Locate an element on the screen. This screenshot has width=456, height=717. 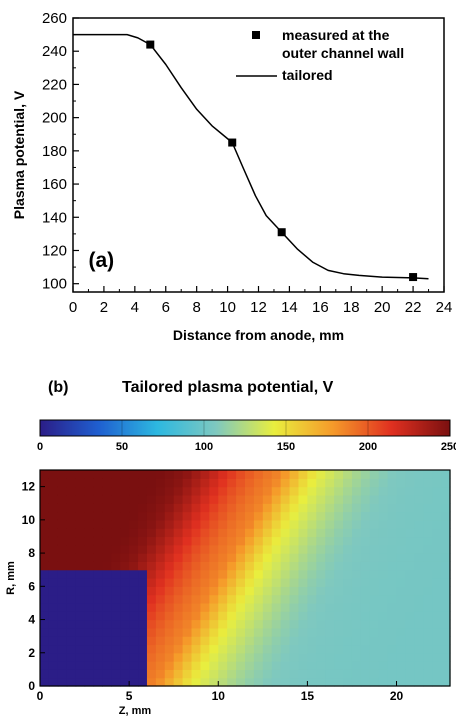
y-tick-label: 2 is located at coordinates (31, 653).